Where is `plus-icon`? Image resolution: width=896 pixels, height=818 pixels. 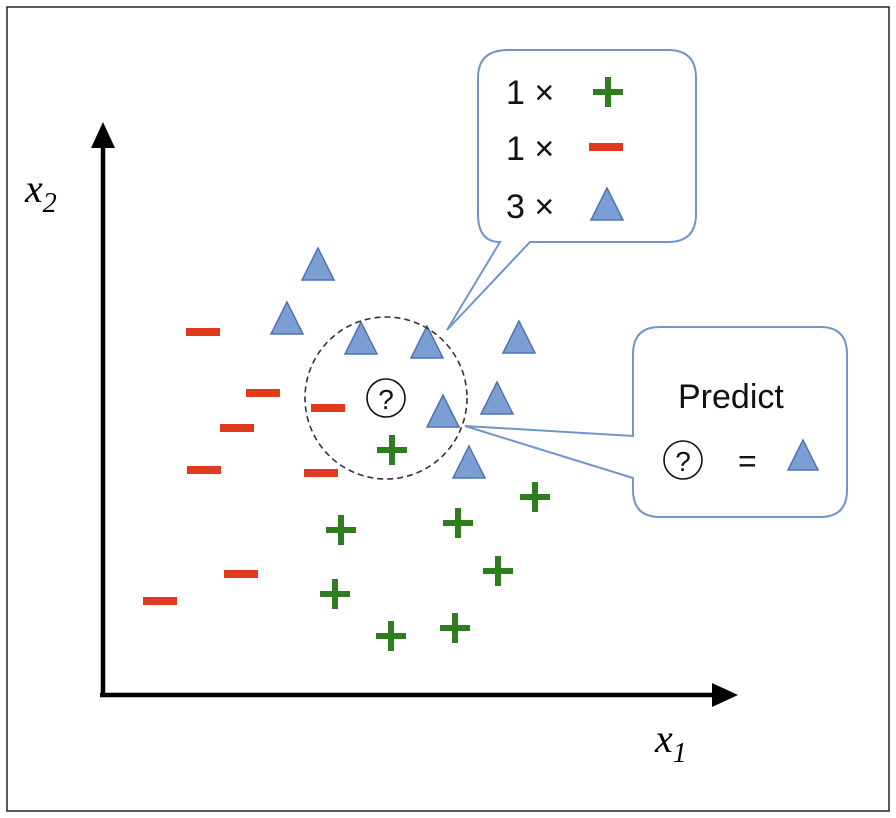
plus-icon is located at coordinates (608, 92).